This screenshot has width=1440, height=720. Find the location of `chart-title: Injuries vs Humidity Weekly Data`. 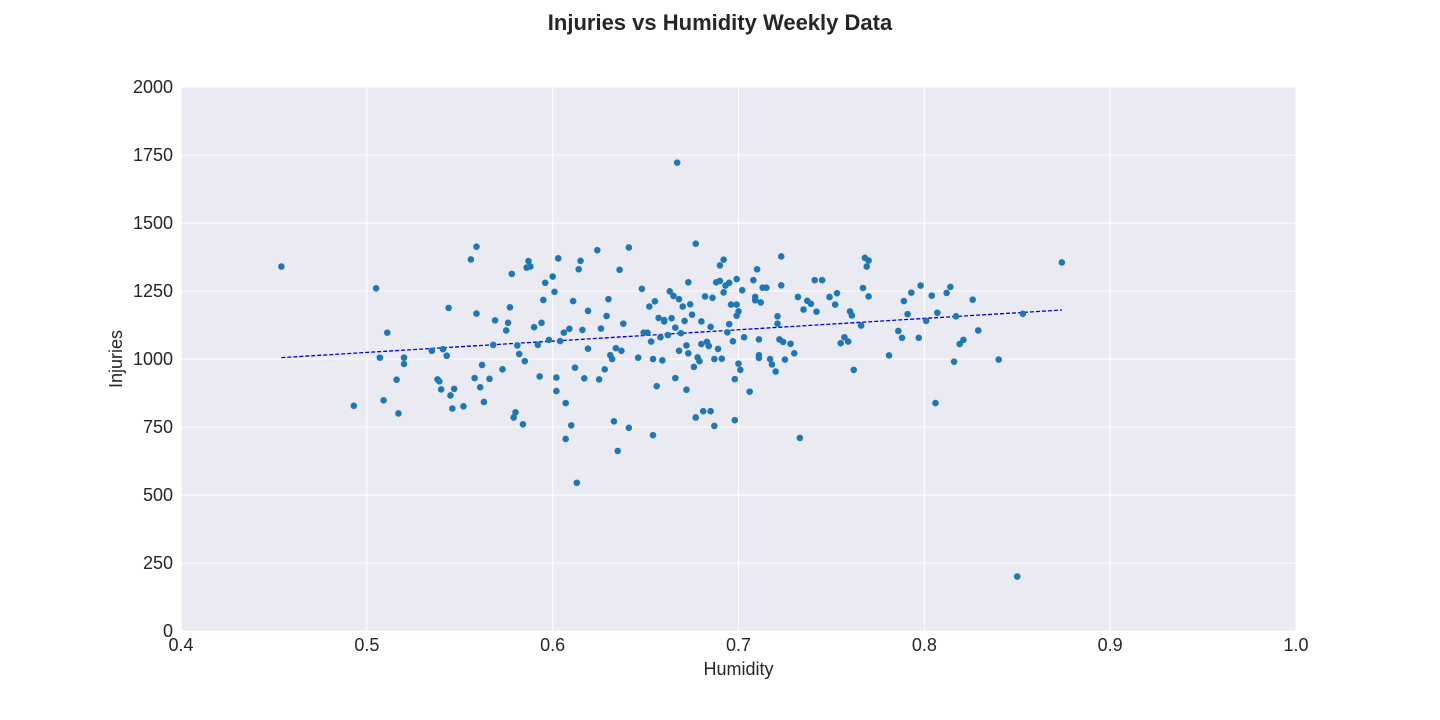

chart-title: Injuries vs Humidity Weekly Data is located at coordinates (720, 22).